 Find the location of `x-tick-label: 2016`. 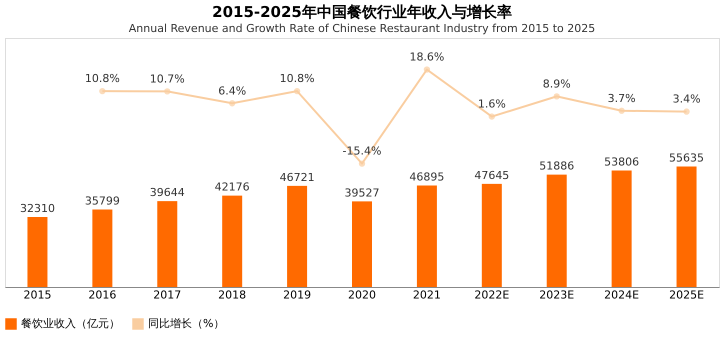

x-tick-label: 2016 is located at coordinates (102, 295).